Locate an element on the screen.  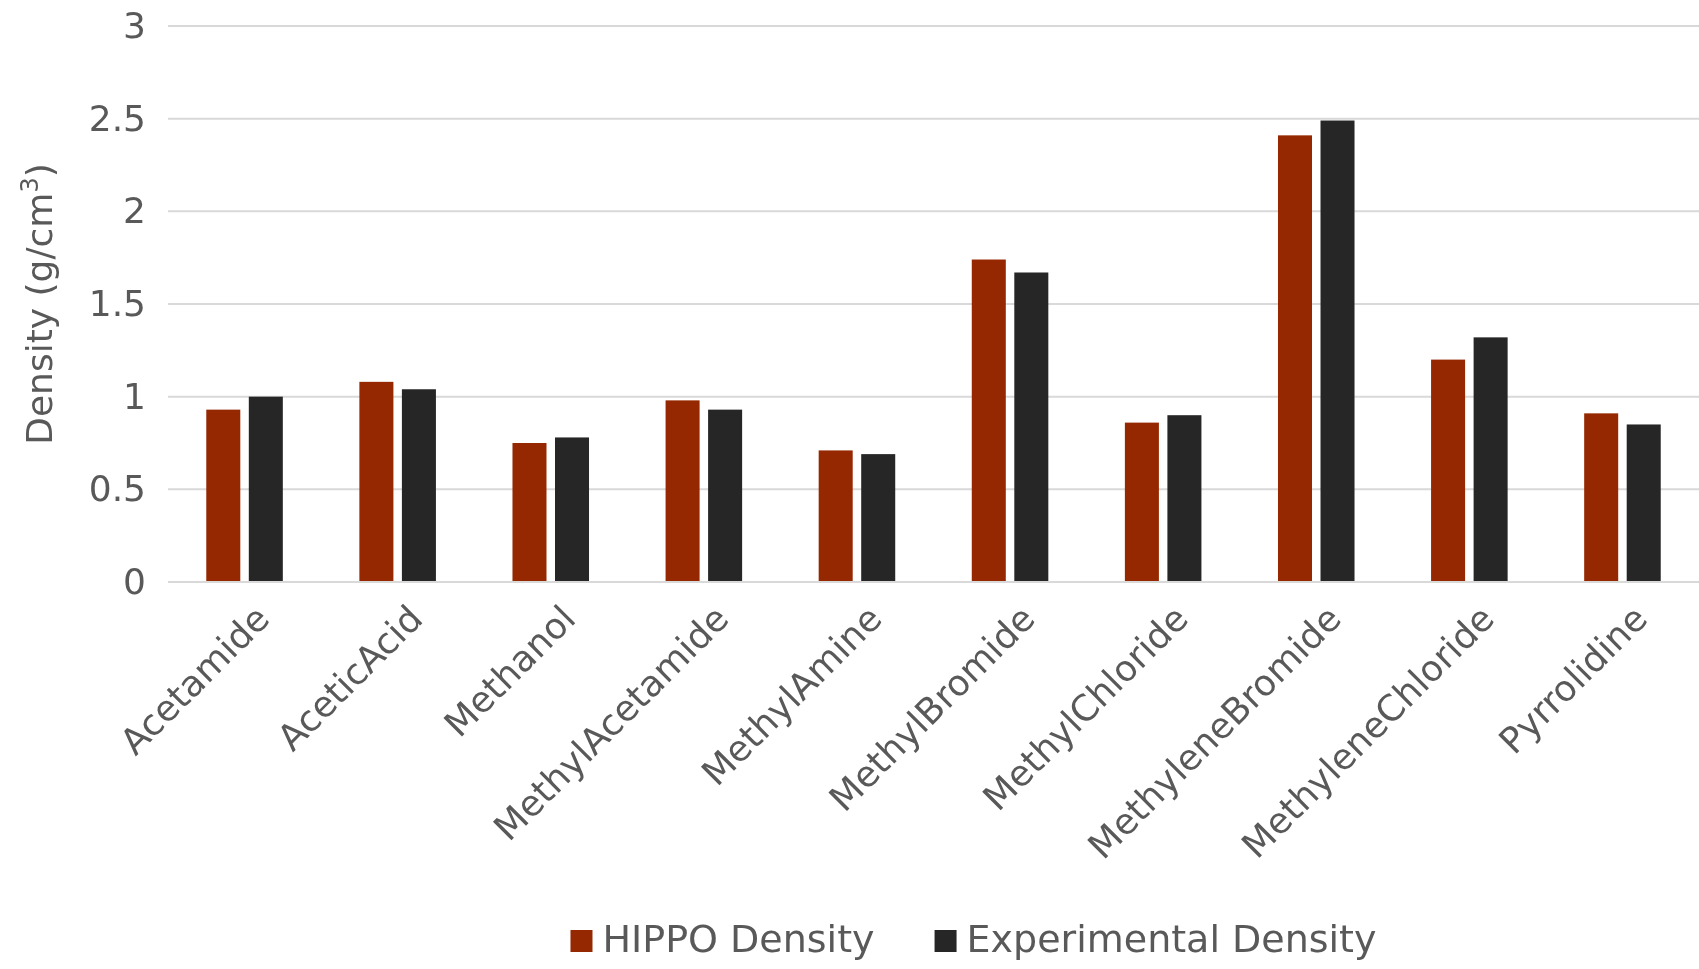
y-tick-label: 0 is located at coordinates (134, 582).